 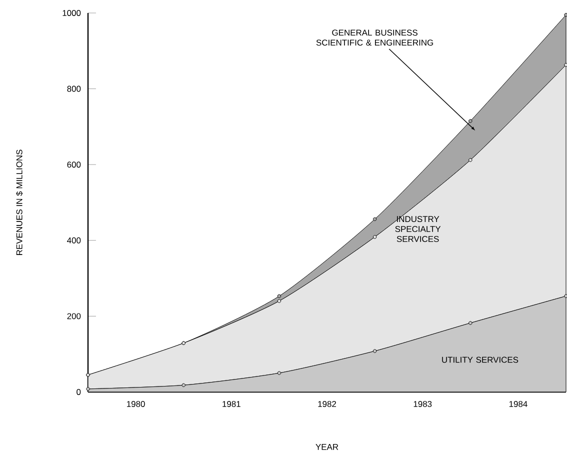 I want to click on y-tick-label: 1000, so click(x=71, y=13).